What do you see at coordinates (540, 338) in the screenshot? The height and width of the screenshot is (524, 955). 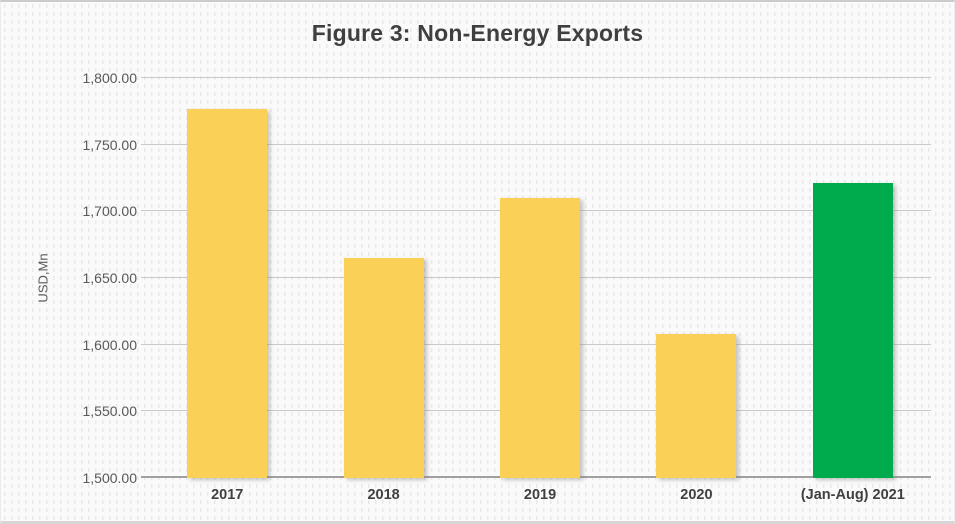 I see `bar-2019` at bounding box center [540, 338].